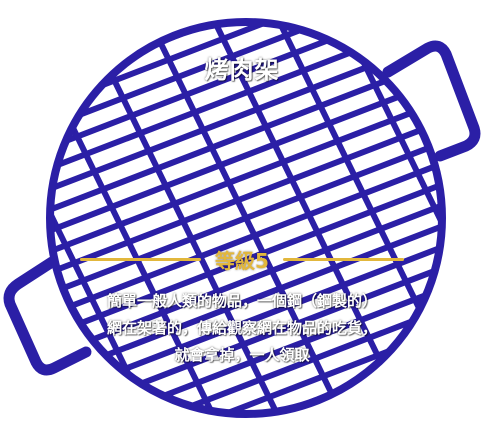 Image resolution: width=484 pixels, height=424 pixels. I want to click on level-banner: 等級5, so click(242, 259).